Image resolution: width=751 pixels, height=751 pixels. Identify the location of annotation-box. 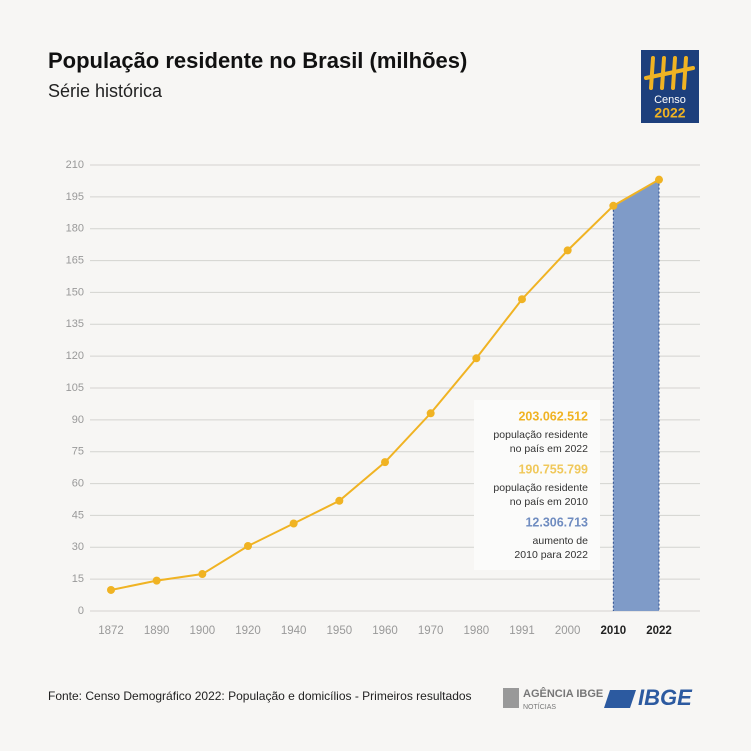
(537, 485).